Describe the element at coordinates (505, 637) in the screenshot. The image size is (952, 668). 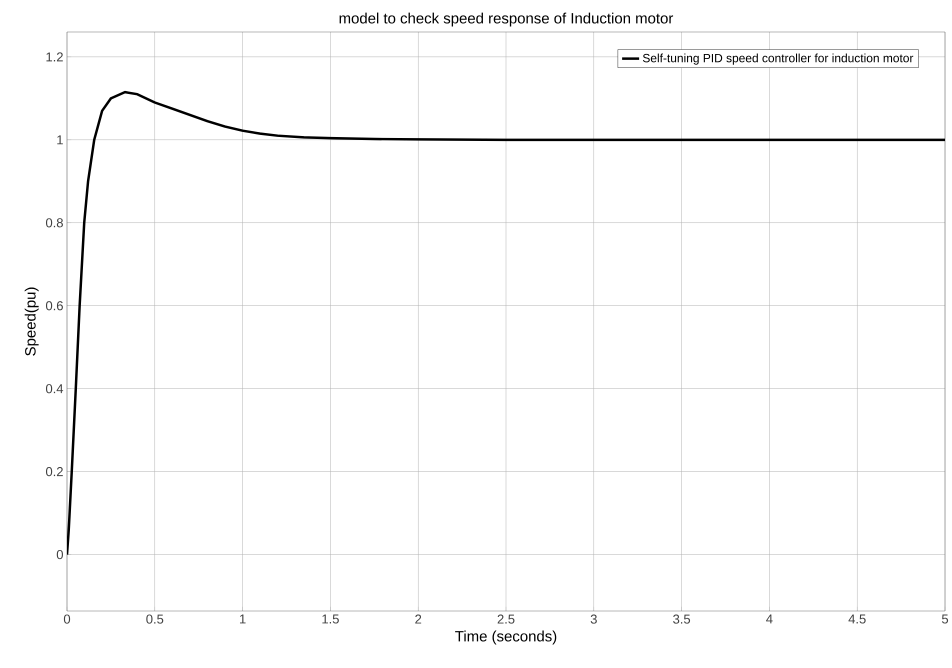
I see `x-axis-title: Time (seconds)` at that location.